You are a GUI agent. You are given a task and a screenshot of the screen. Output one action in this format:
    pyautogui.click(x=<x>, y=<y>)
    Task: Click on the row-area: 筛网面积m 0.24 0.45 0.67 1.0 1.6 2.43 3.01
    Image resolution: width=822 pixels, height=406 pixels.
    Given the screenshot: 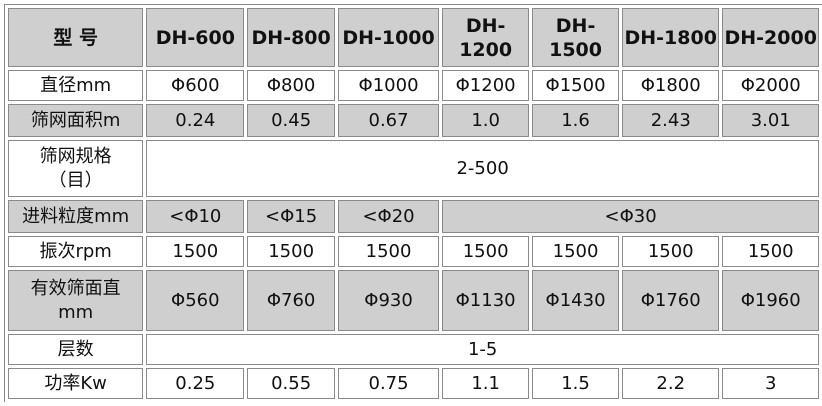 What is the action you would take?
    pyautogui.click(x=413, y=120)
    